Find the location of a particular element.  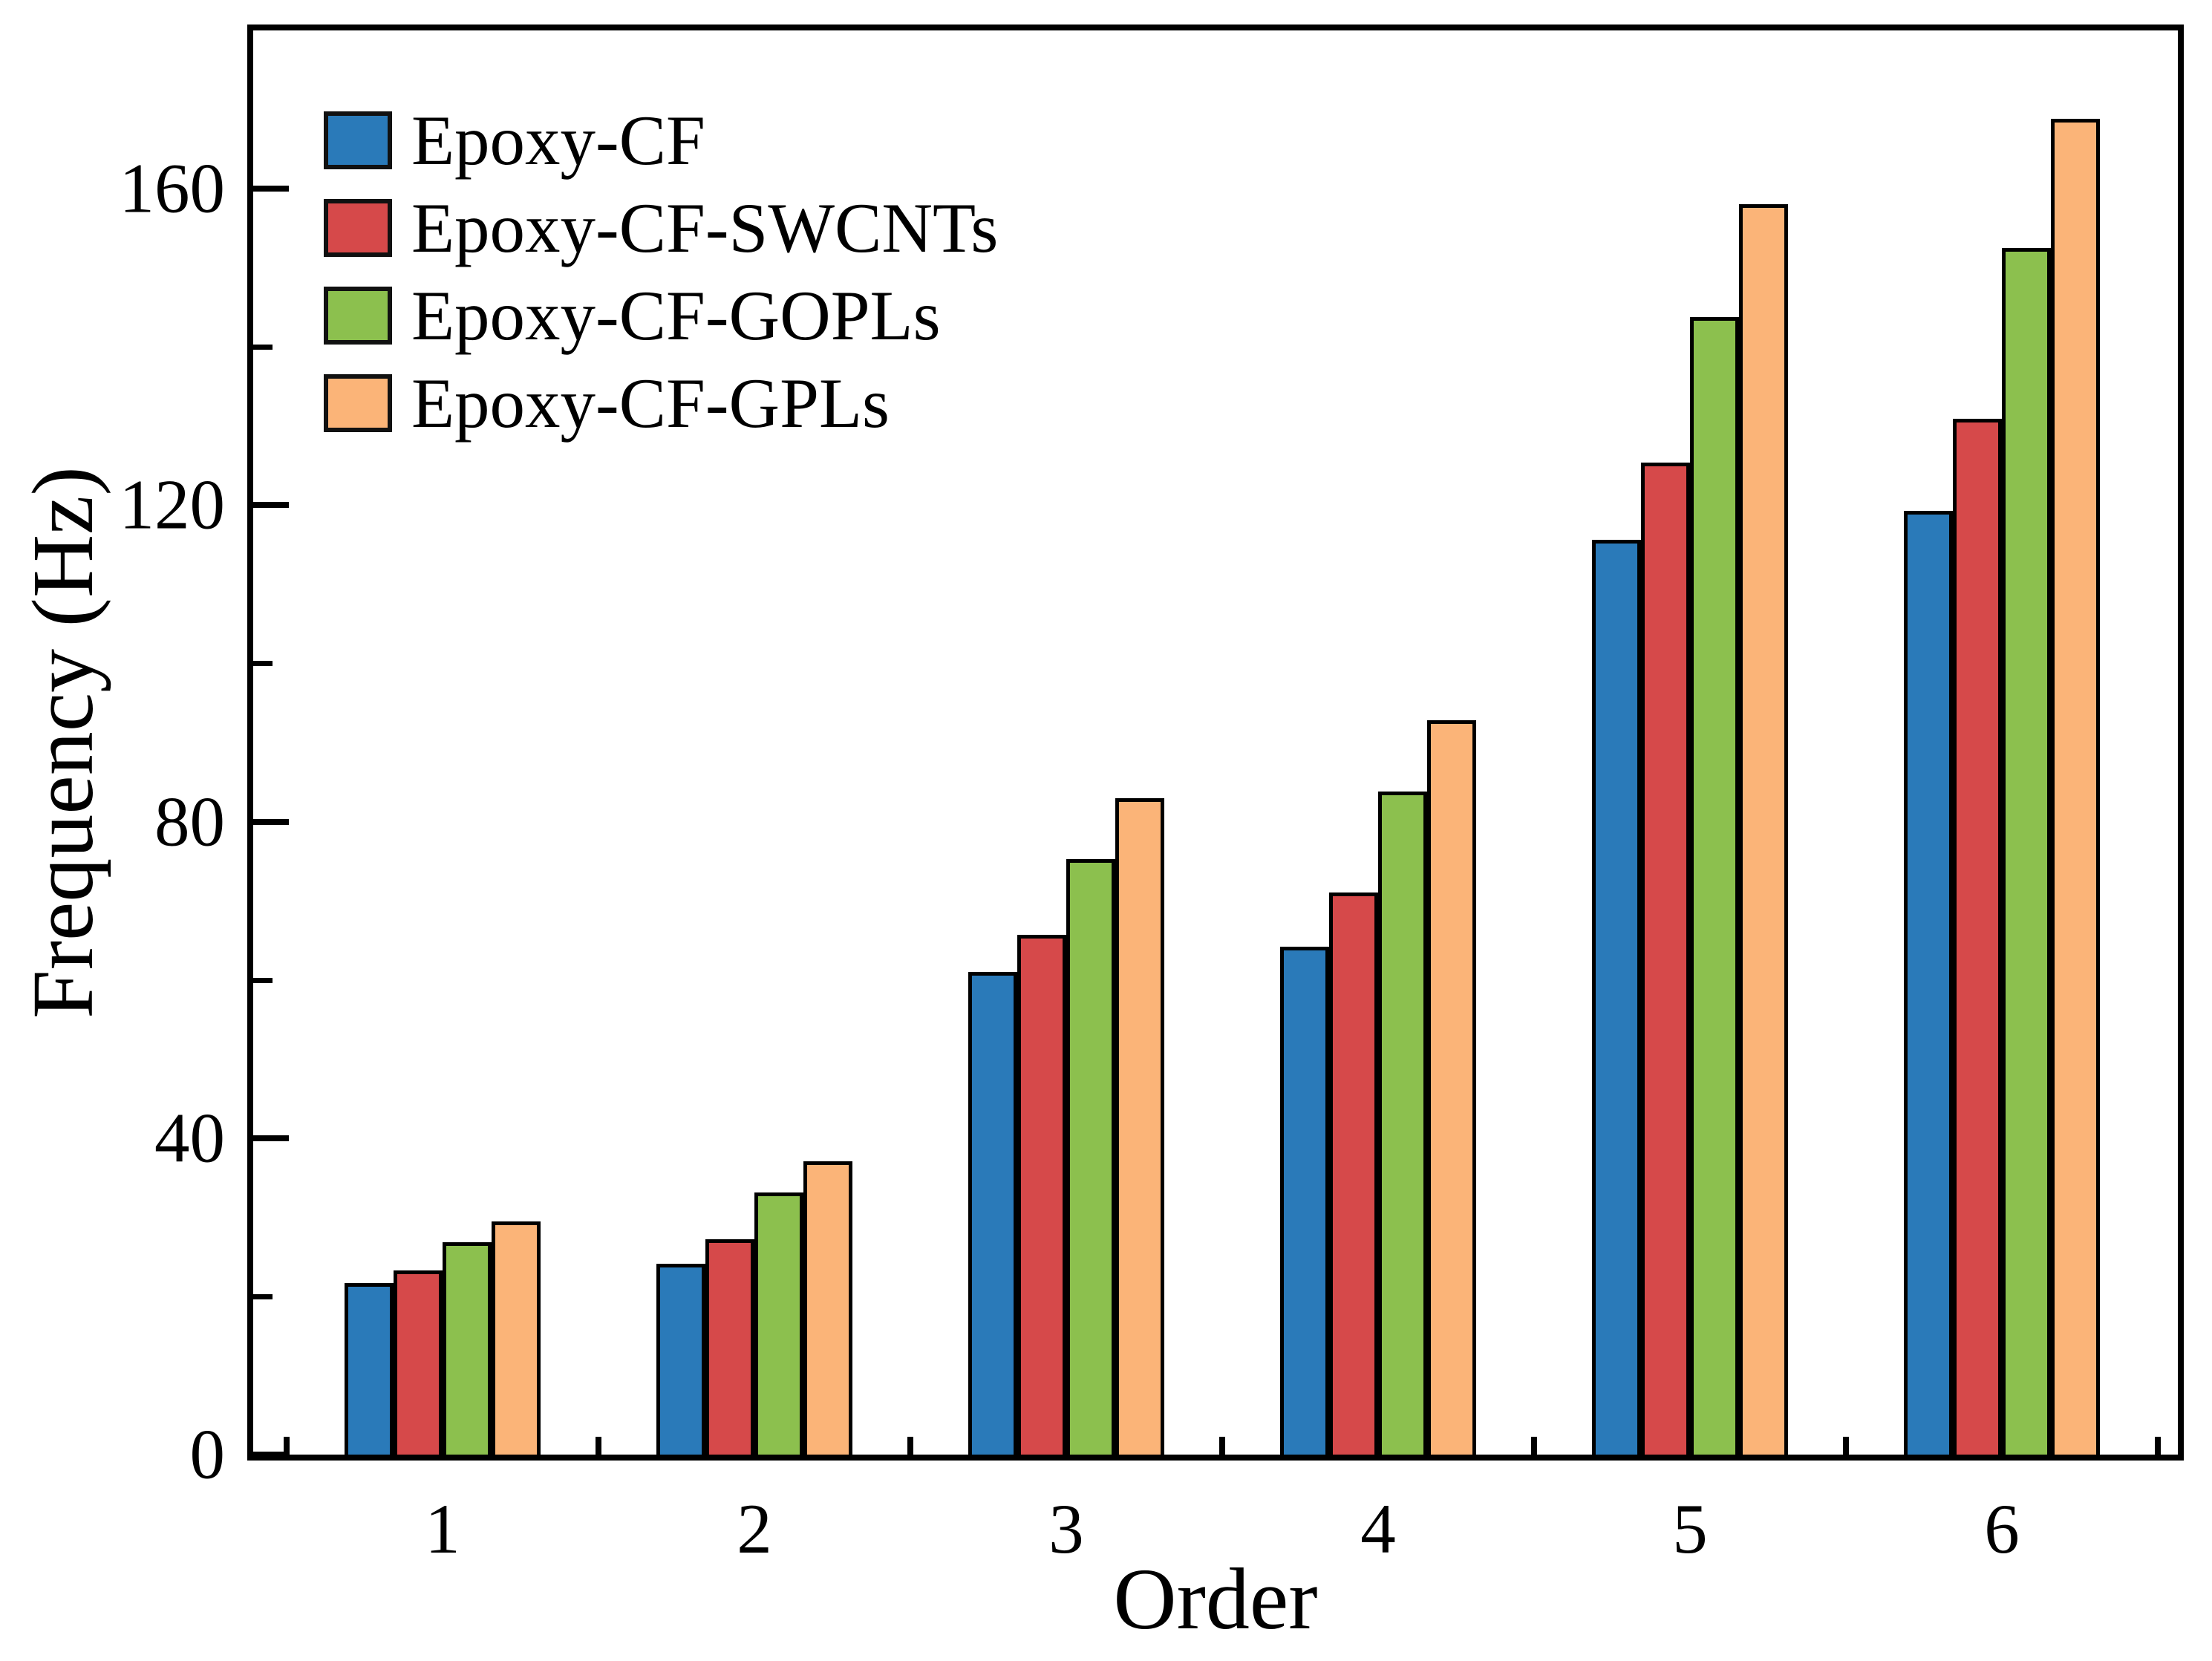

y-tick-label: 160 is located at coordinates (173, 188).